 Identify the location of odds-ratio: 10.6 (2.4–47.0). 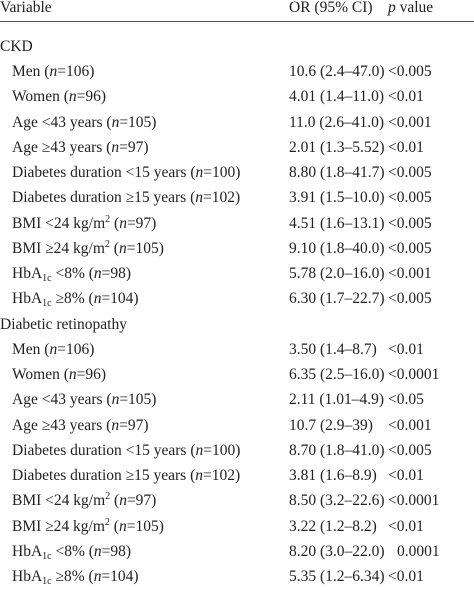
(337, 72).